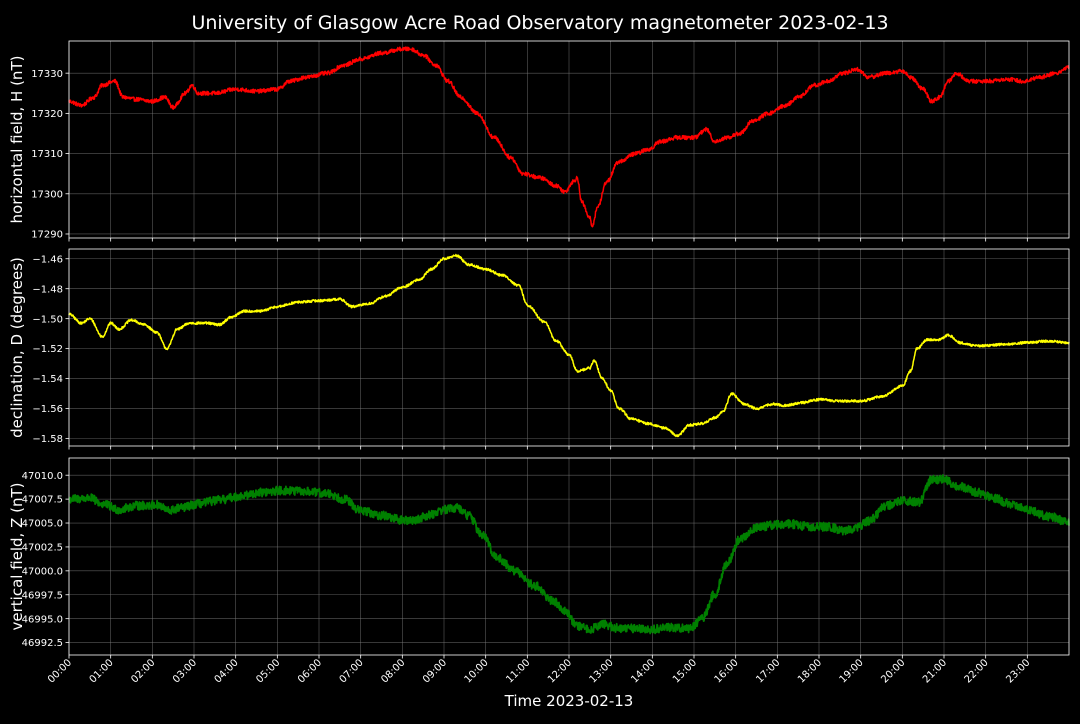 The image size is (1080, 724). What do you see at coordinates (47, 409) in the screenshot?
I see `y-tick-label: −1.56` at bounding box center [47, 409].